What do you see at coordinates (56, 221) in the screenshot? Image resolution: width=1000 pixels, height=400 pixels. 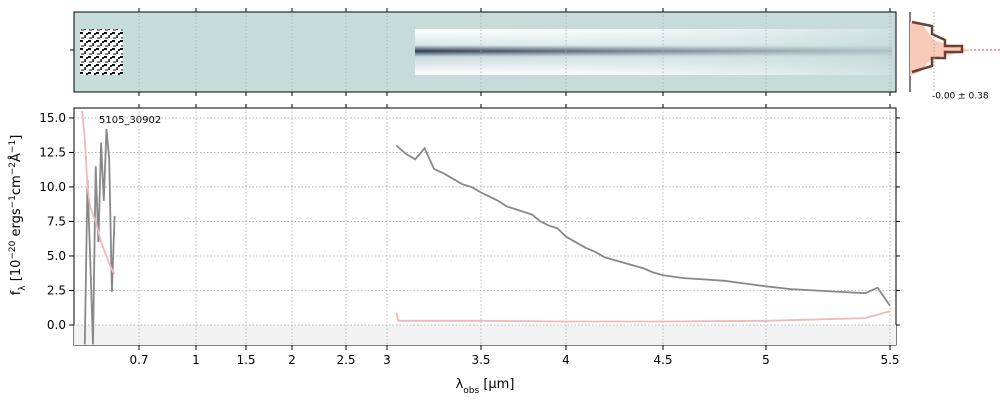 I see `y-tick-label: 7.5` at bounding box center [56, 221].